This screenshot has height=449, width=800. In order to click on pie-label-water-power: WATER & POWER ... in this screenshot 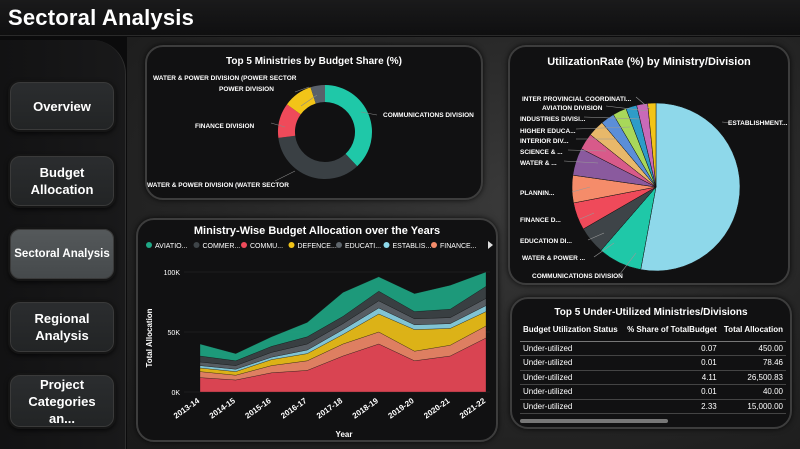, I will do `click(553, 258)`.